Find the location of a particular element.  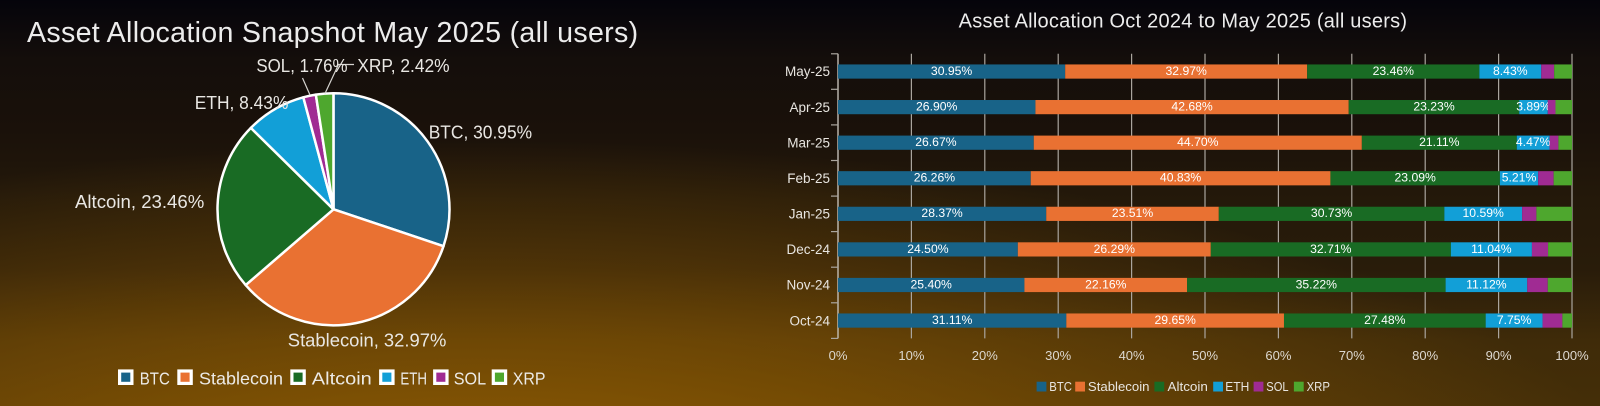

svg-text: Feb-25 is located at coordinates (808, 178).